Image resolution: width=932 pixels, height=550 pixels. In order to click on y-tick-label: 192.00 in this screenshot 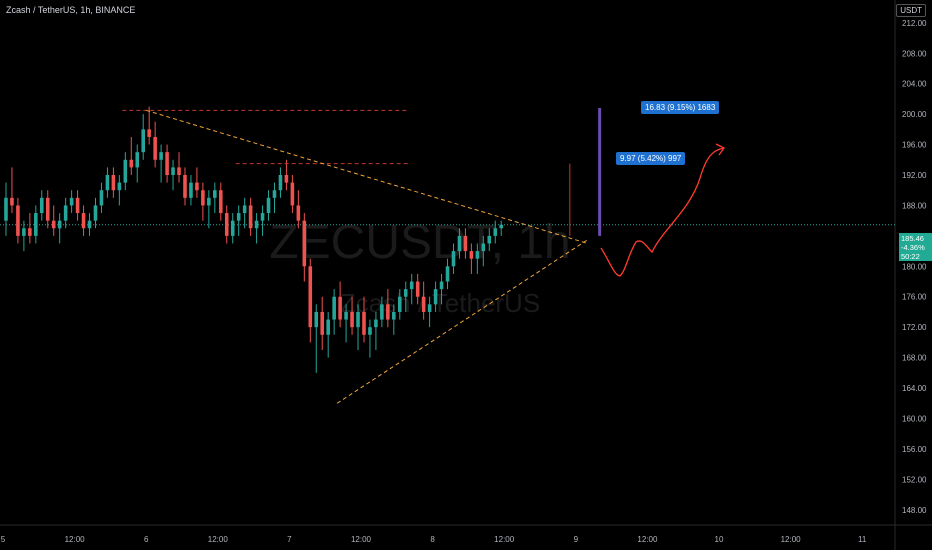, I will do `click(914, 175)`.